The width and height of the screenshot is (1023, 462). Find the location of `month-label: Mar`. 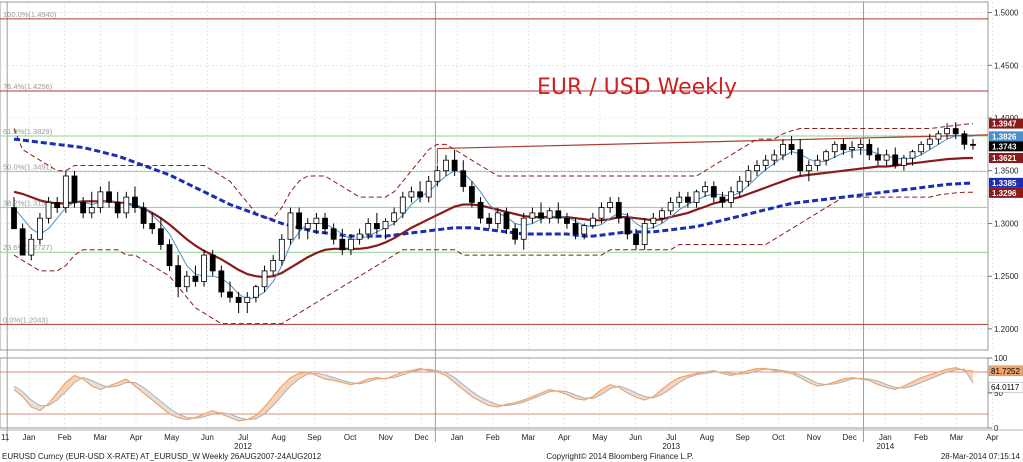

month-label: Mar is located at coordinates (100, 437).